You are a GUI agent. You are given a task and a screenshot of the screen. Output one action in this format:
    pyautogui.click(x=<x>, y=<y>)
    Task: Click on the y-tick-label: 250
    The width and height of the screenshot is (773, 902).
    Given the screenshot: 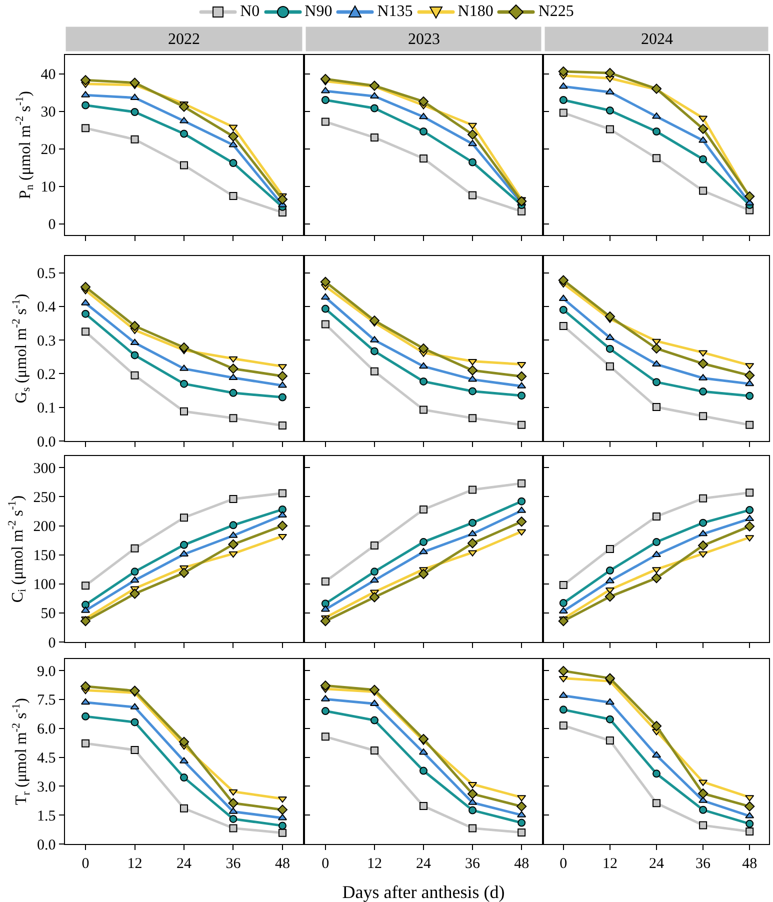 What is the action you would take?
    pyautogui.click(x=44, y=498)
    